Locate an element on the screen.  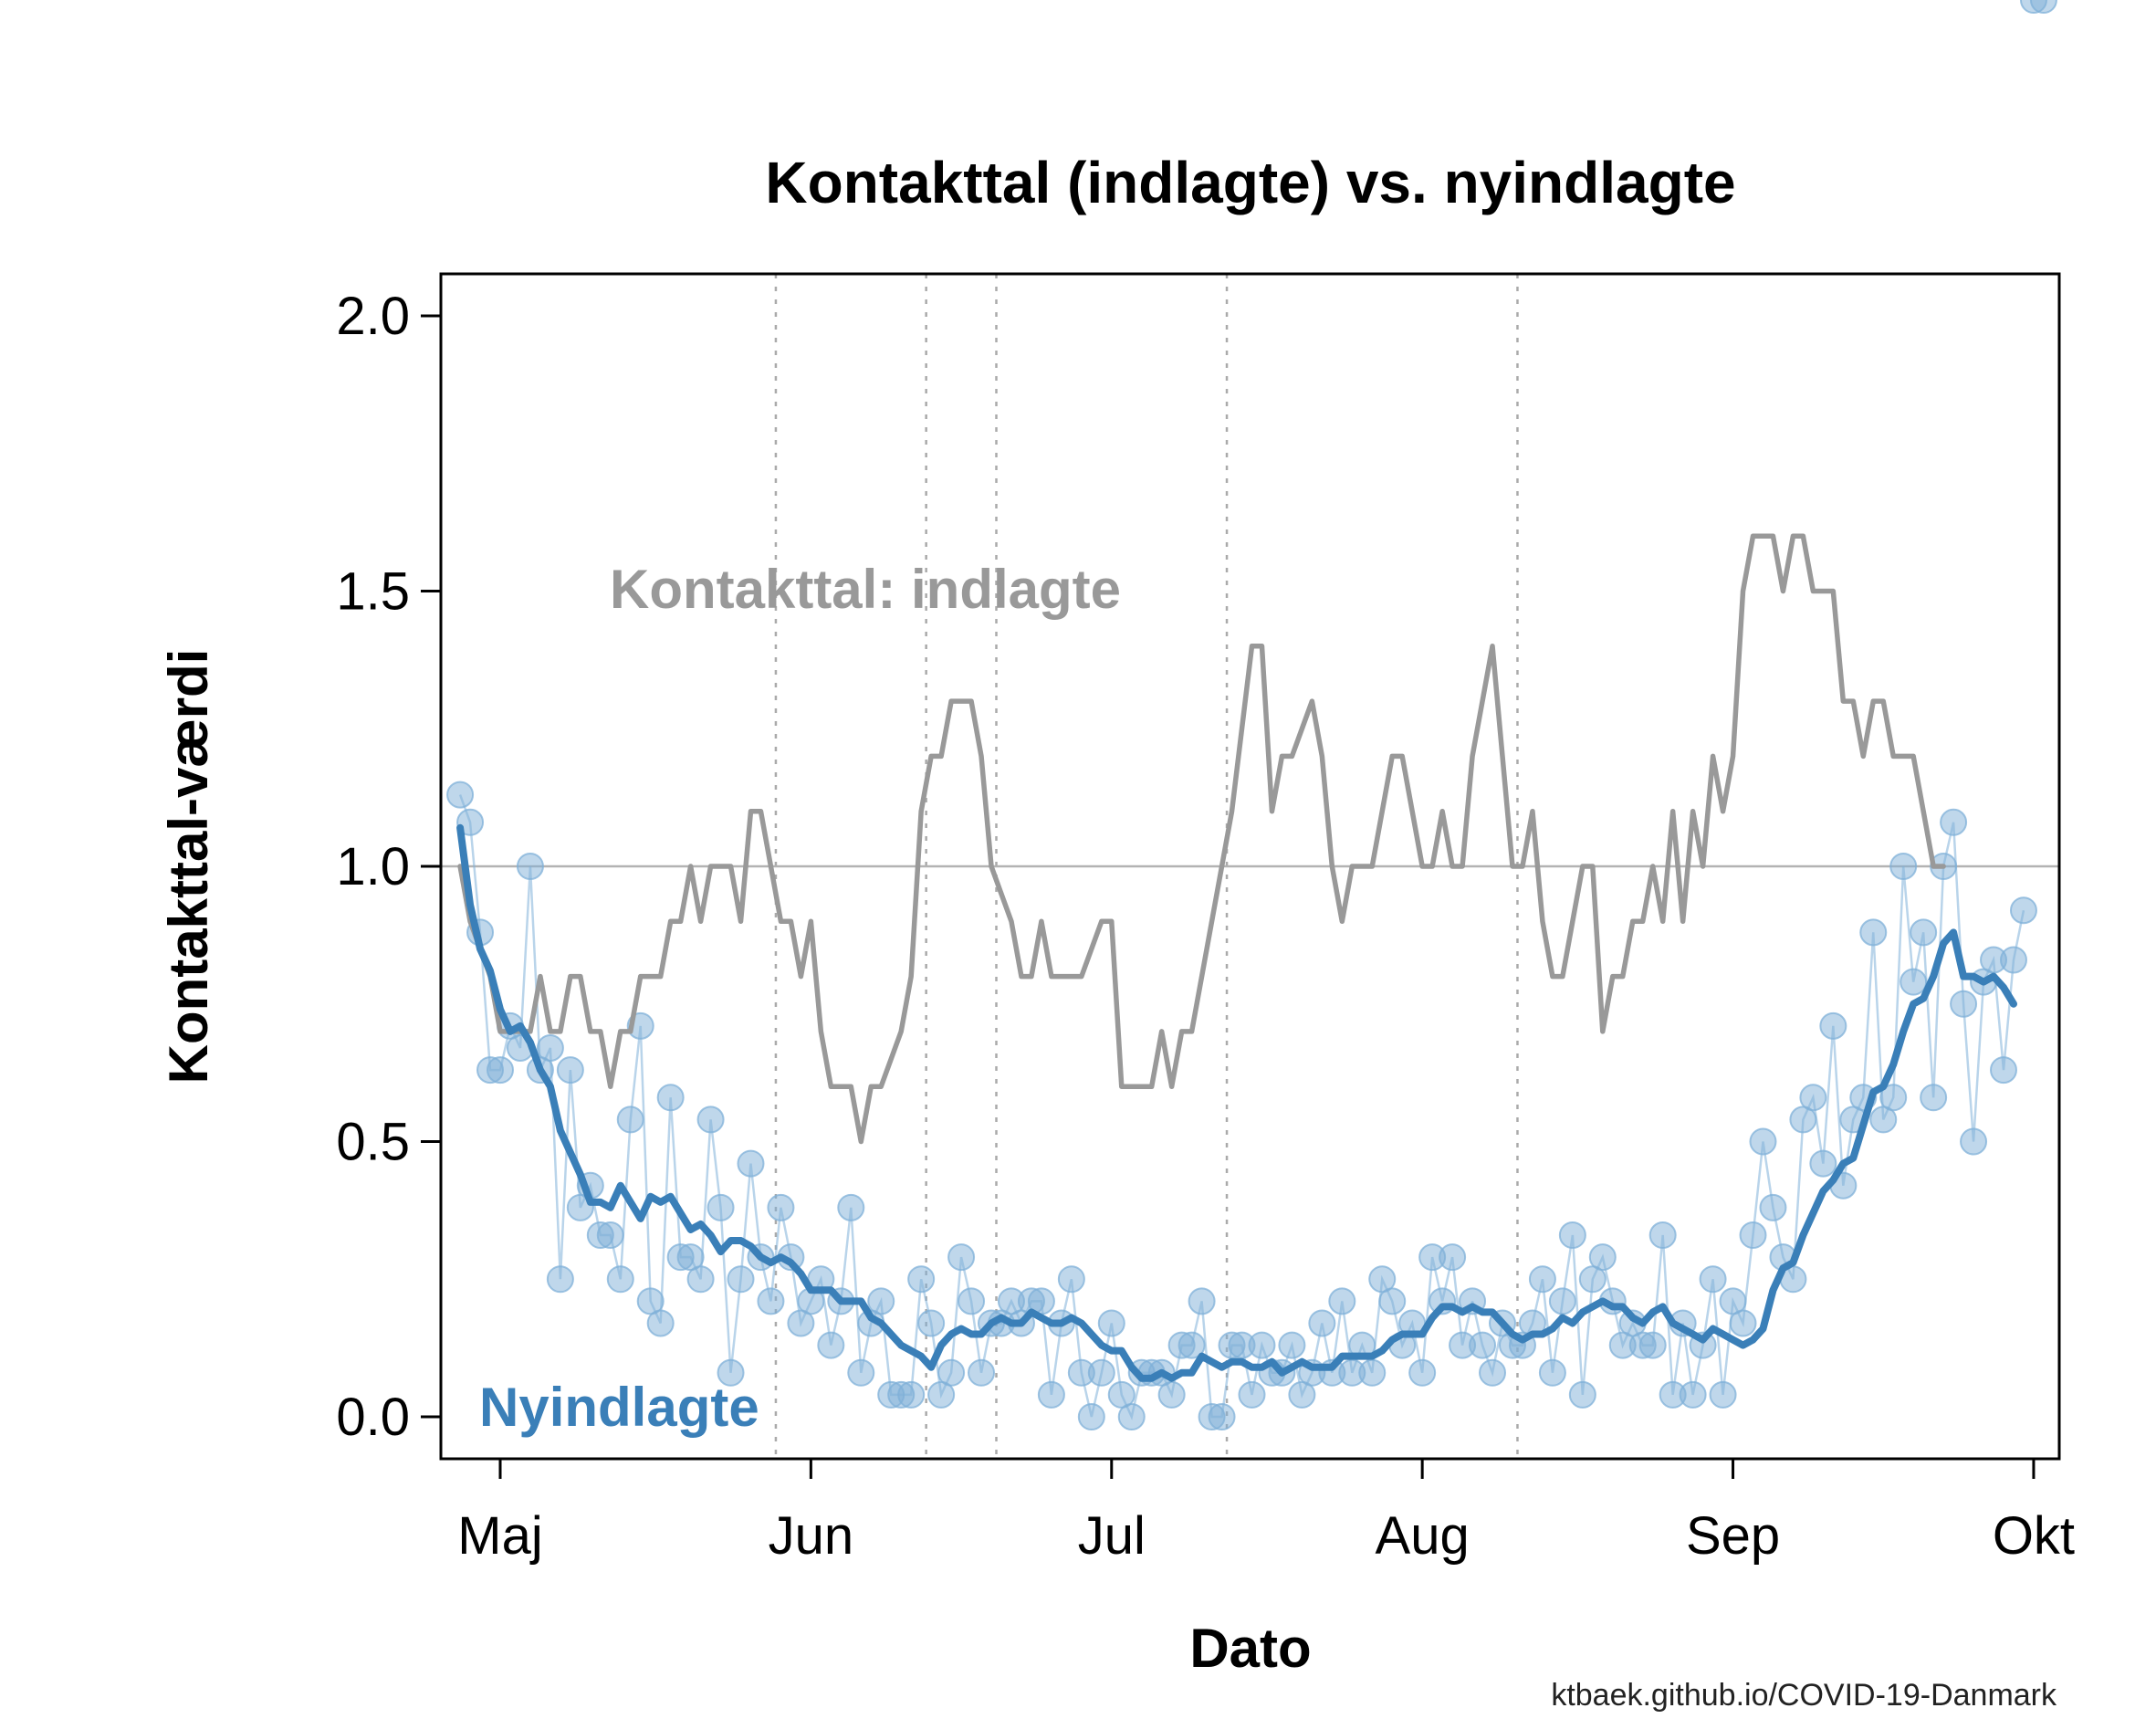
chart-title: Kontakttal (indlagte) vs. nyindlagte is located at coordinates (1250, 182).